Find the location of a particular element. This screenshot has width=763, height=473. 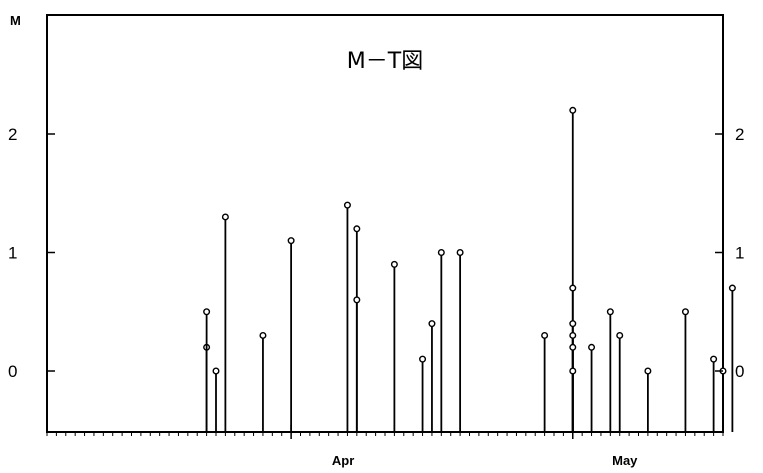

y-tick-label-left: 0 is located at coordinates (12, 371).